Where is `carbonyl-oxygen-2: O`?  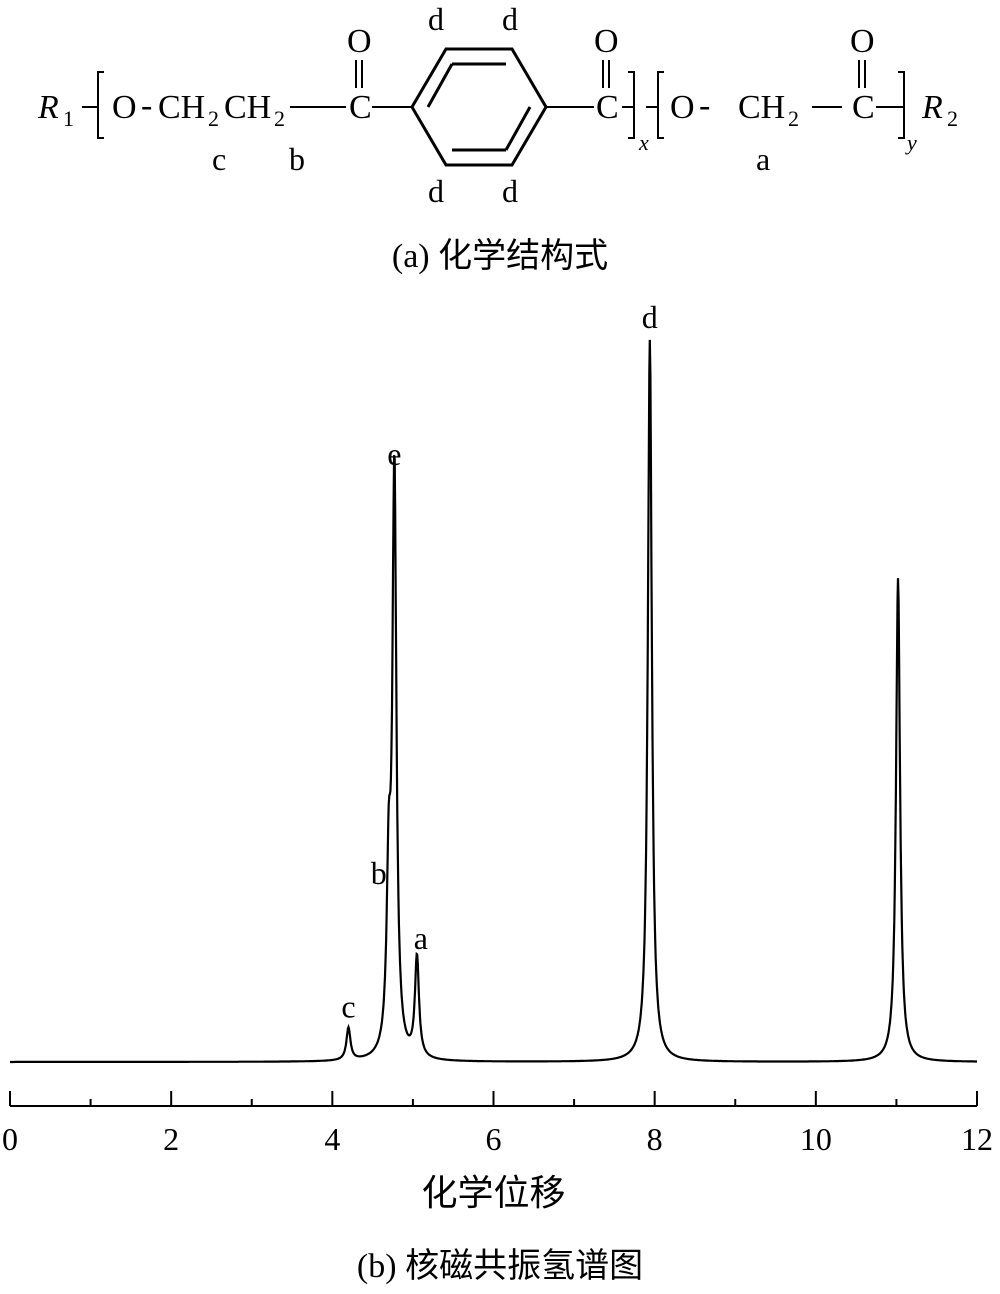 carbonyl-oxygen-2: O is located at coordinates (606, 41).